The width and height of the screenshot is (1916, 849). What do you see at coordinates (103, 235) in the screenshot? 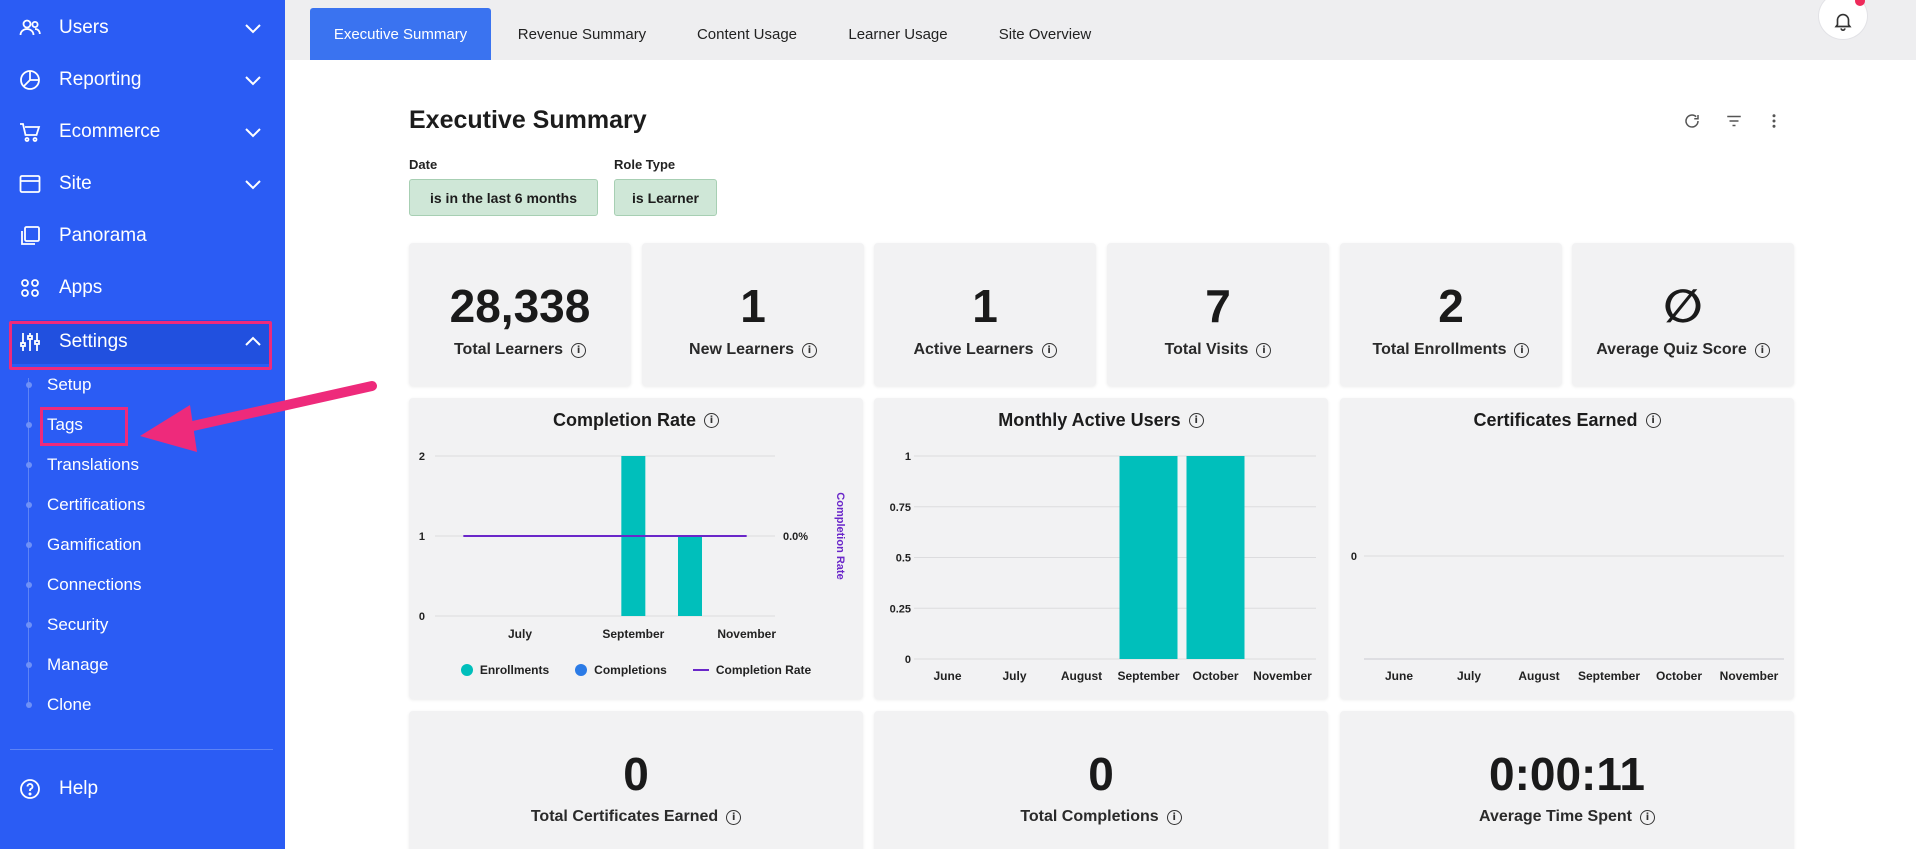
I see `sidebar-item-label: Panorama` at bounding box center [103, 235].